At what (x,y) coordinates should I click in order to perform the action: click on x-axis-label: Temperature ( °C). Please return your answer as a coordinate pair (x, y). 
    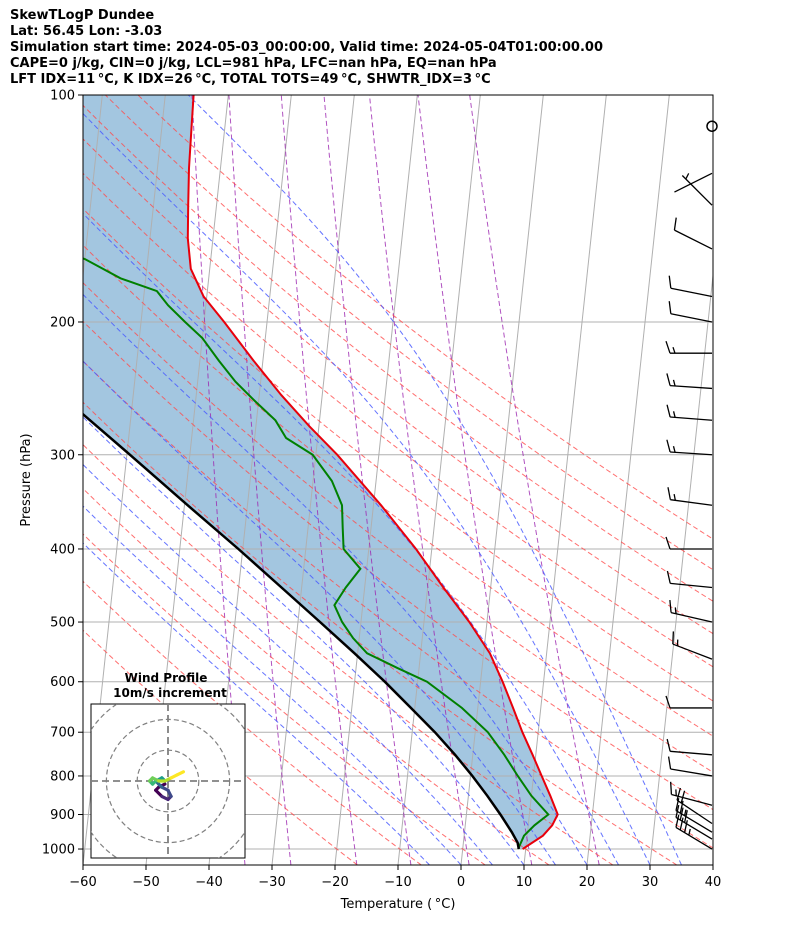
    Looking at the image, I should click on (398, 904).